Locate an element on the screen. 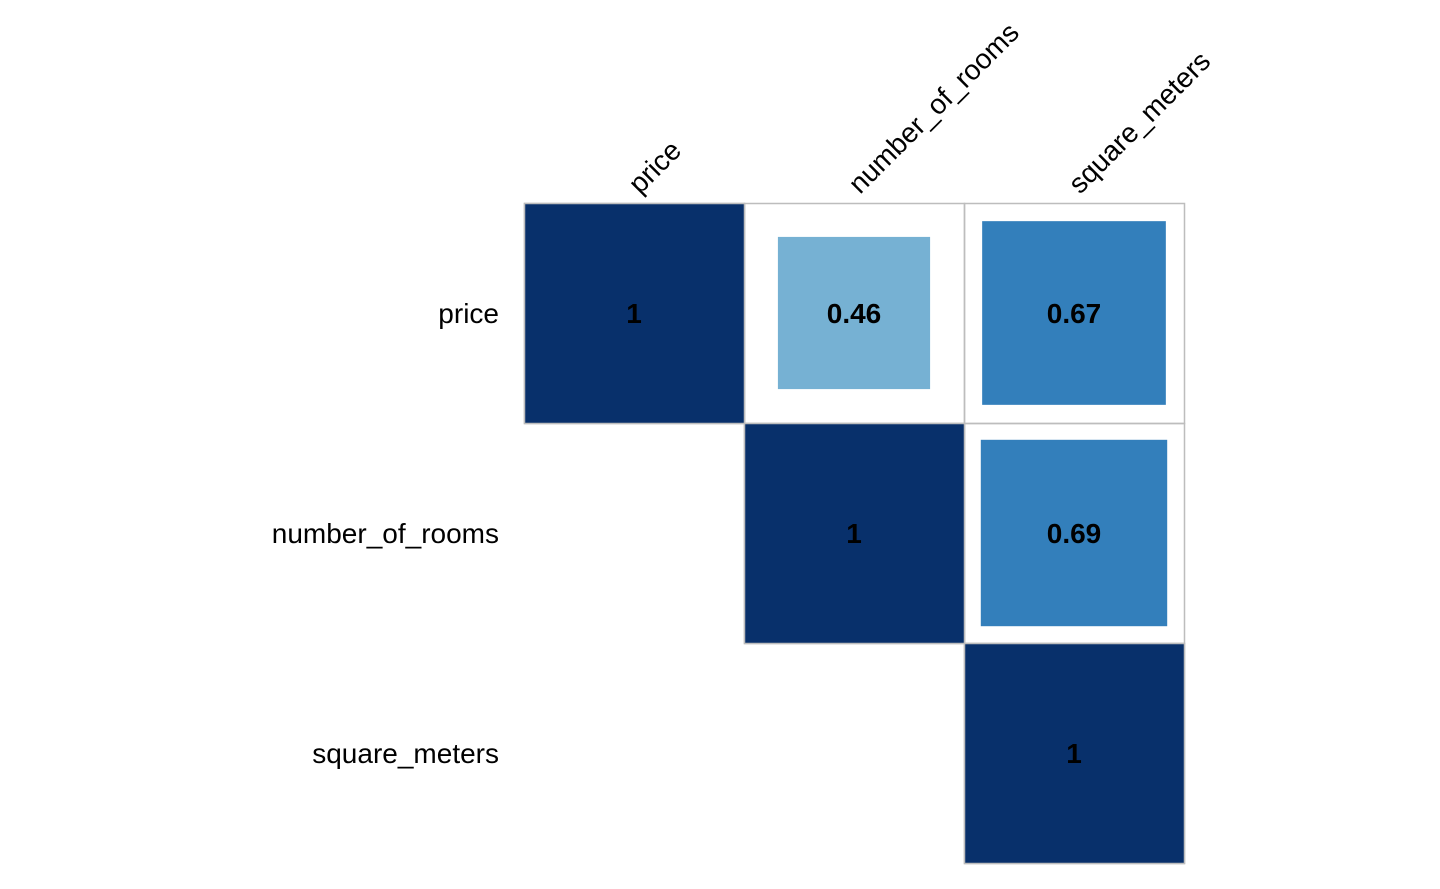 This screenshot has width=1440, height=889. column-label: square_meters is located at coordinates (1139, 122).